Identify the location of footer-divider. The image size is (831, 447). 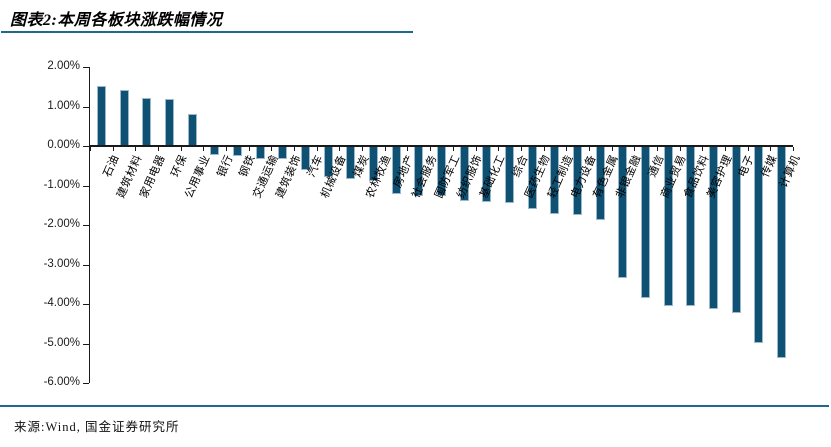
(414, 406).